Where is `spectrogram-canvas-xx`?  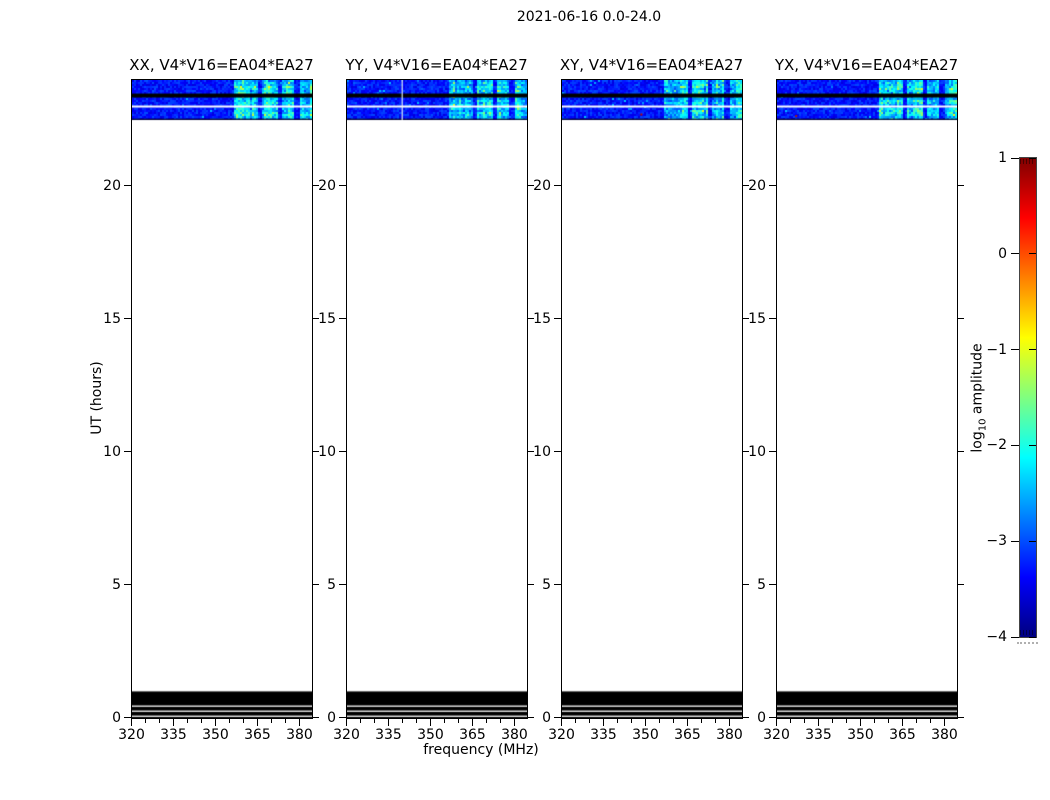
spectrogram-canvas-xx is located at coordinates (221, 399).